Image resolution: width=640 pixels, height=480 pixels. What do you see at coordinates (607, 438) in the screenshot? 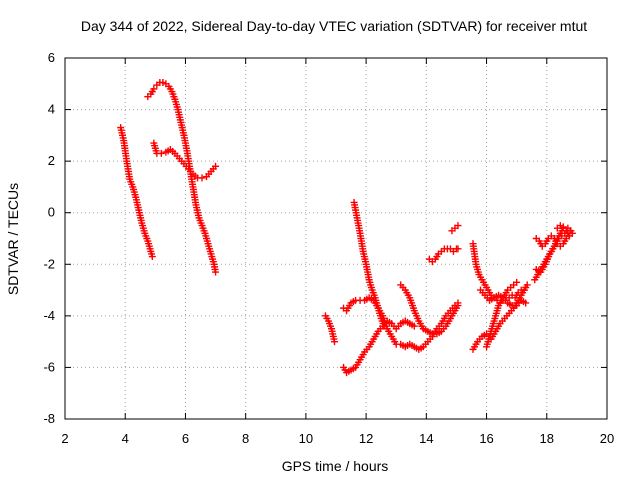
I see `x-tick-label: 20` at bounding box center [607, 438].